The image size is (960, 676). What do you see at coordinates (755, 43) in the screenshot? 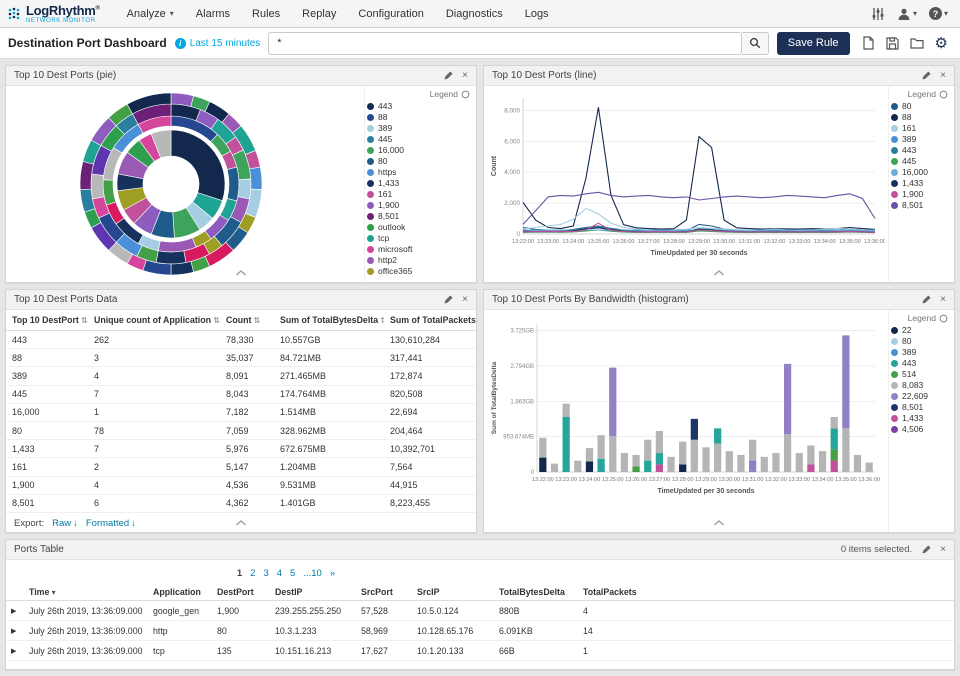
I see `search-button` at bounding box center [755, 43].